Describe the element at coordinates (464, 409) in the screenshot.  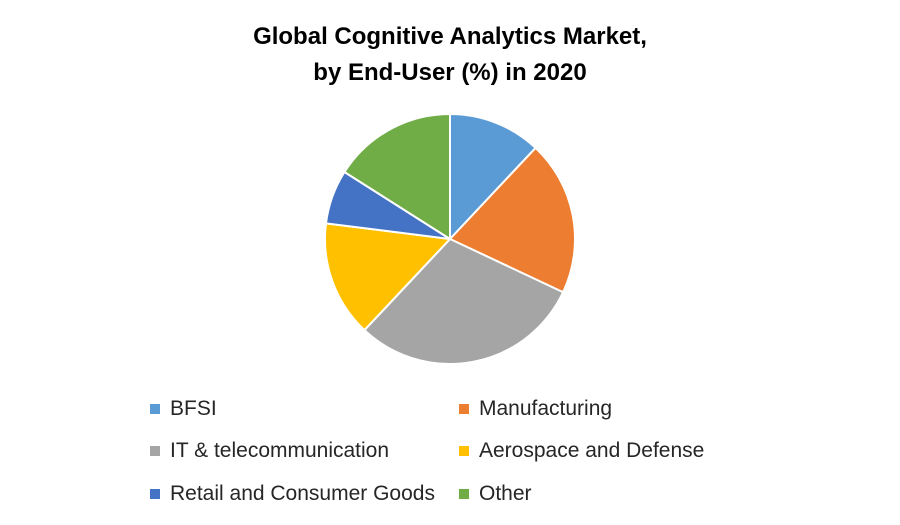
I see `legend-swatch-manufacturing` at that location.